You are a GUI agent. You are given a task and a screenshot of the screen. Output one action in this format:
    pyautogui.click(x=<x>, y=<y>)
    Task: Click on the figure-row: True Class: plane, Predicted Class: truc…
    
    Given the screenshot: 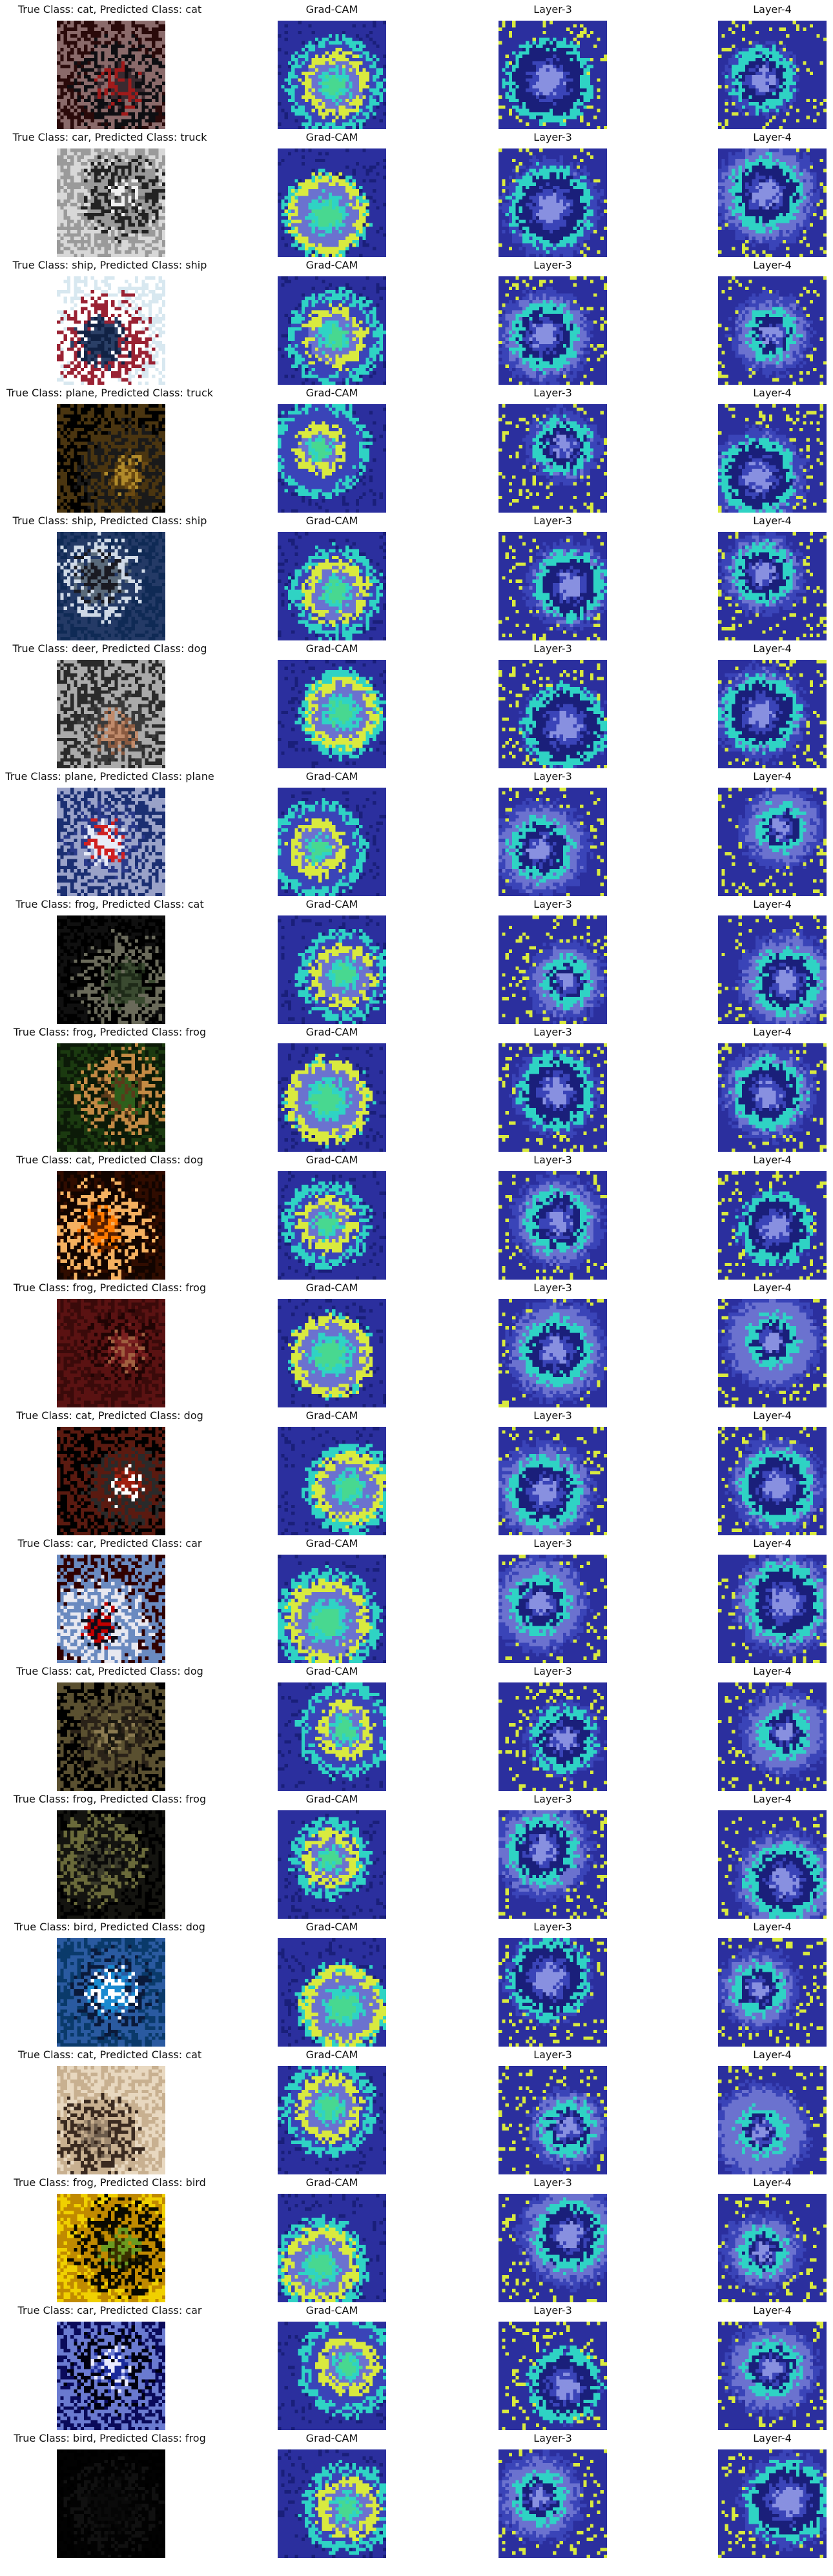 What is the action you would take?
    pyautogui.click(x=416, y=451)
    